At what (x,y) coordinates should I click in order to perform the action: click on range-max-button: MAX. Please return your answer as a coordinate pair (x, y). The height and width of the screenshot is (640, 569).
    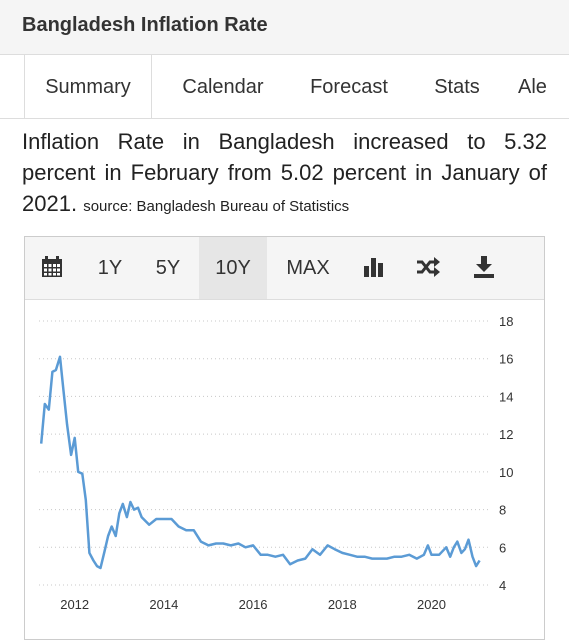
    Looking at the image, I should click on (308, 268).